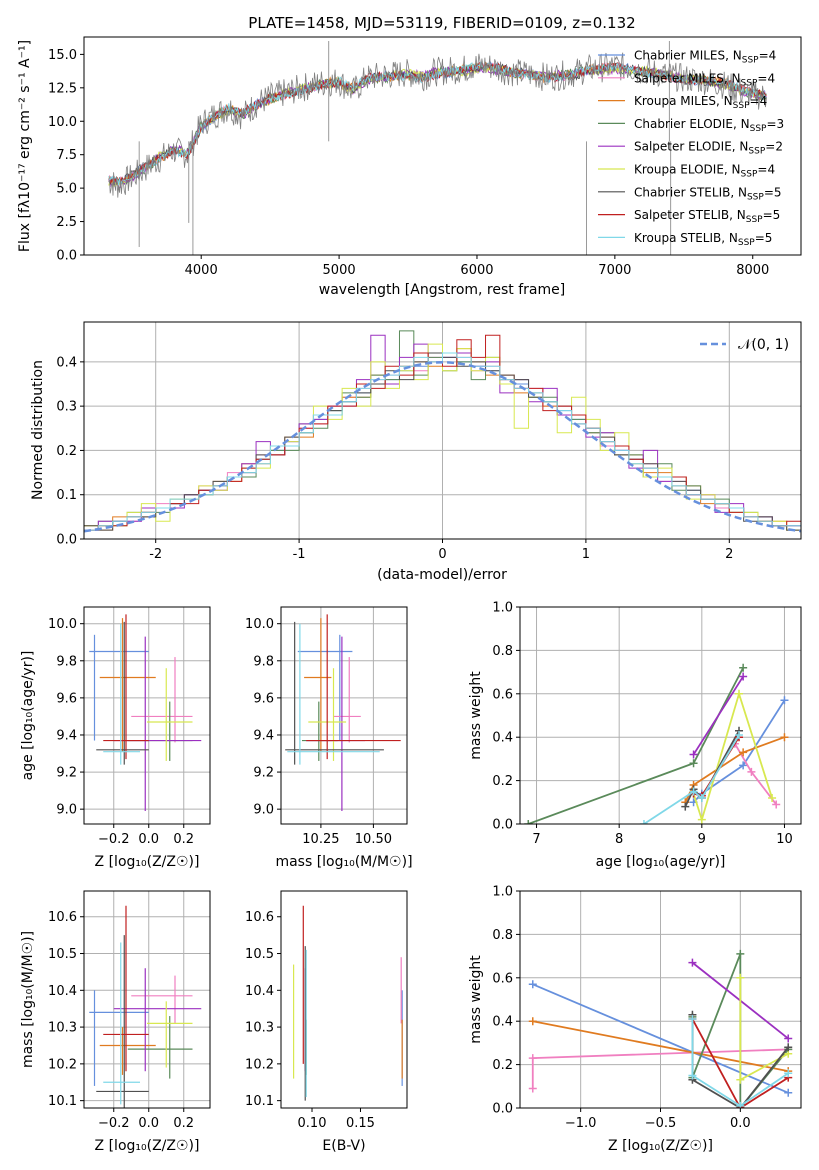 The height and width of the screenshot is (1170, 819). What do you see at coordinates (343, 1146) in the screenshot?
I see `x-axis-label: E(B-V)` at bounding box center [343, 1146].